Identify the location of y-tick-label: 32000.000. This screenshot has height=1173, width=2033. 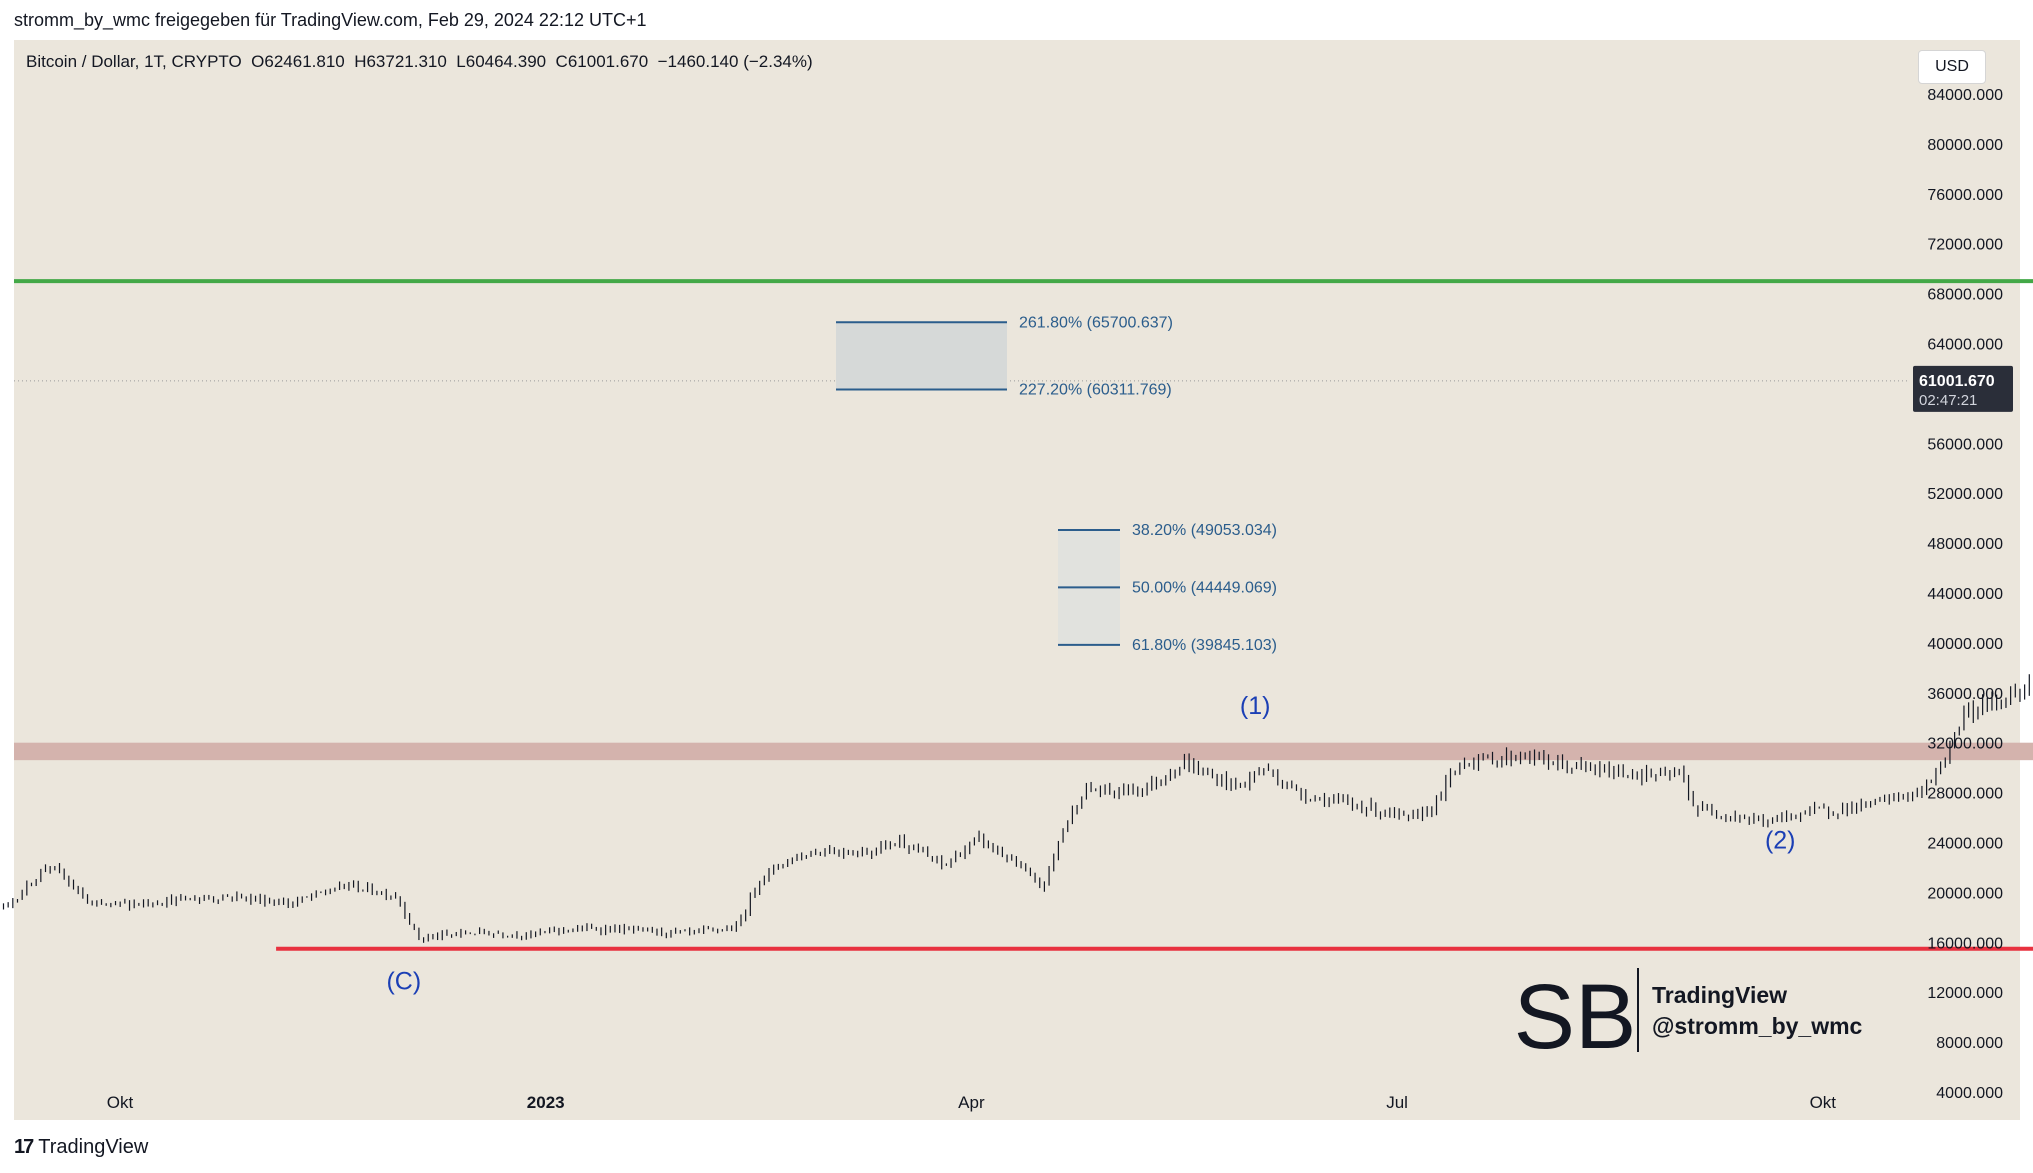
(1965, 744).